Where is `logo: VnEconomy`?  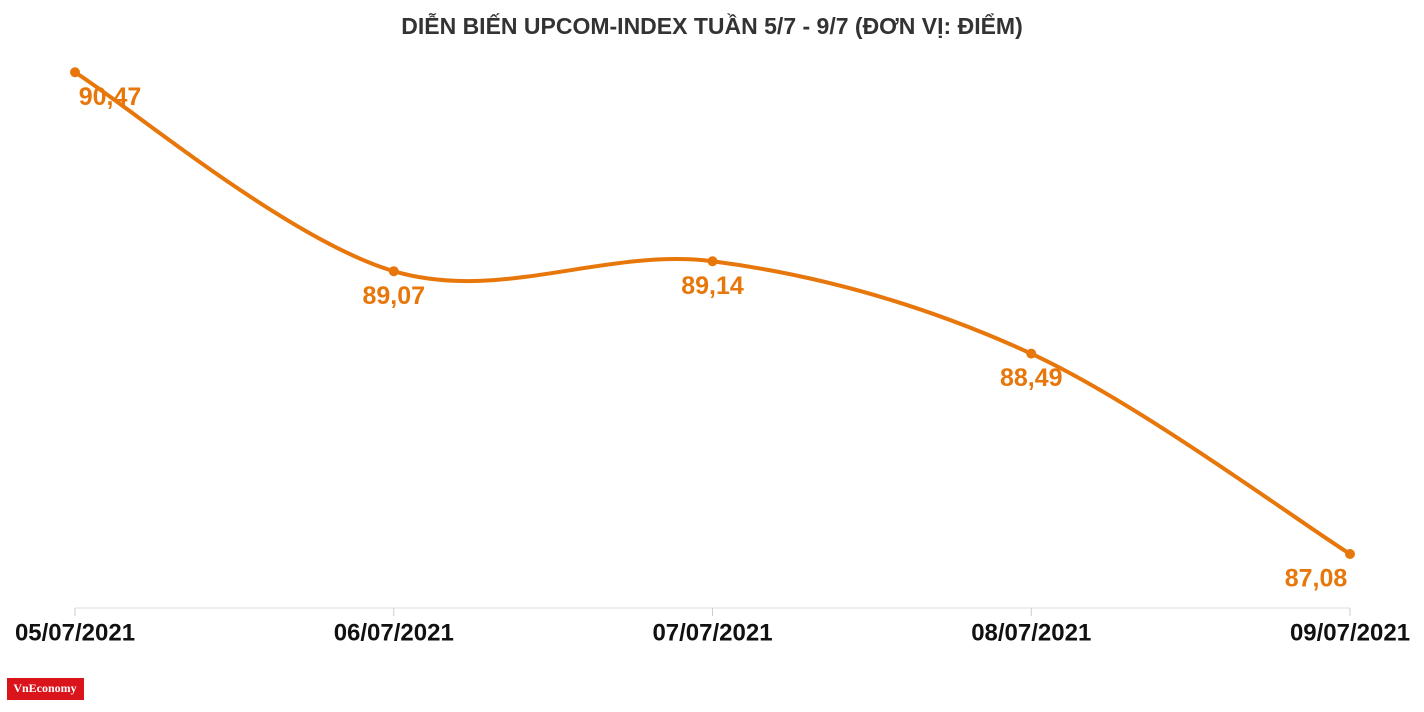 logo: VnEconomy is located at coordinates (44, 688).